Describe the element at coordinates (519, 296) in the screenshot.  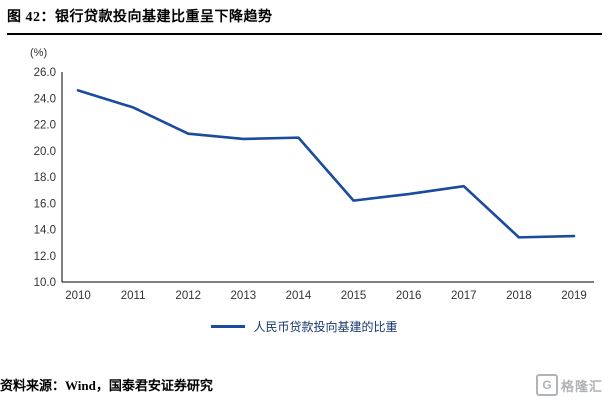
I see `svg-text: 2018` at that location.